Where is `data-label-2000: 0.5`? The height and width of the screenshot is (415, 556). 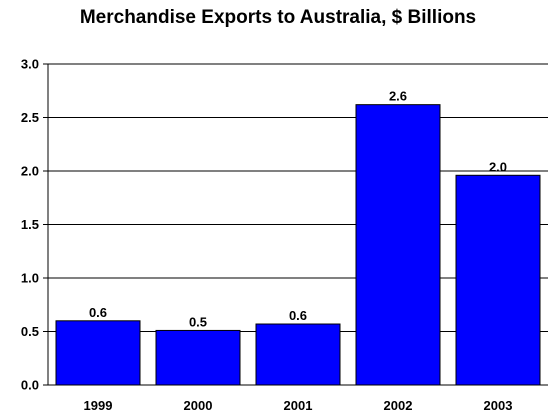
data-label-2000: 0.5 is located at coordinates (198, 321).